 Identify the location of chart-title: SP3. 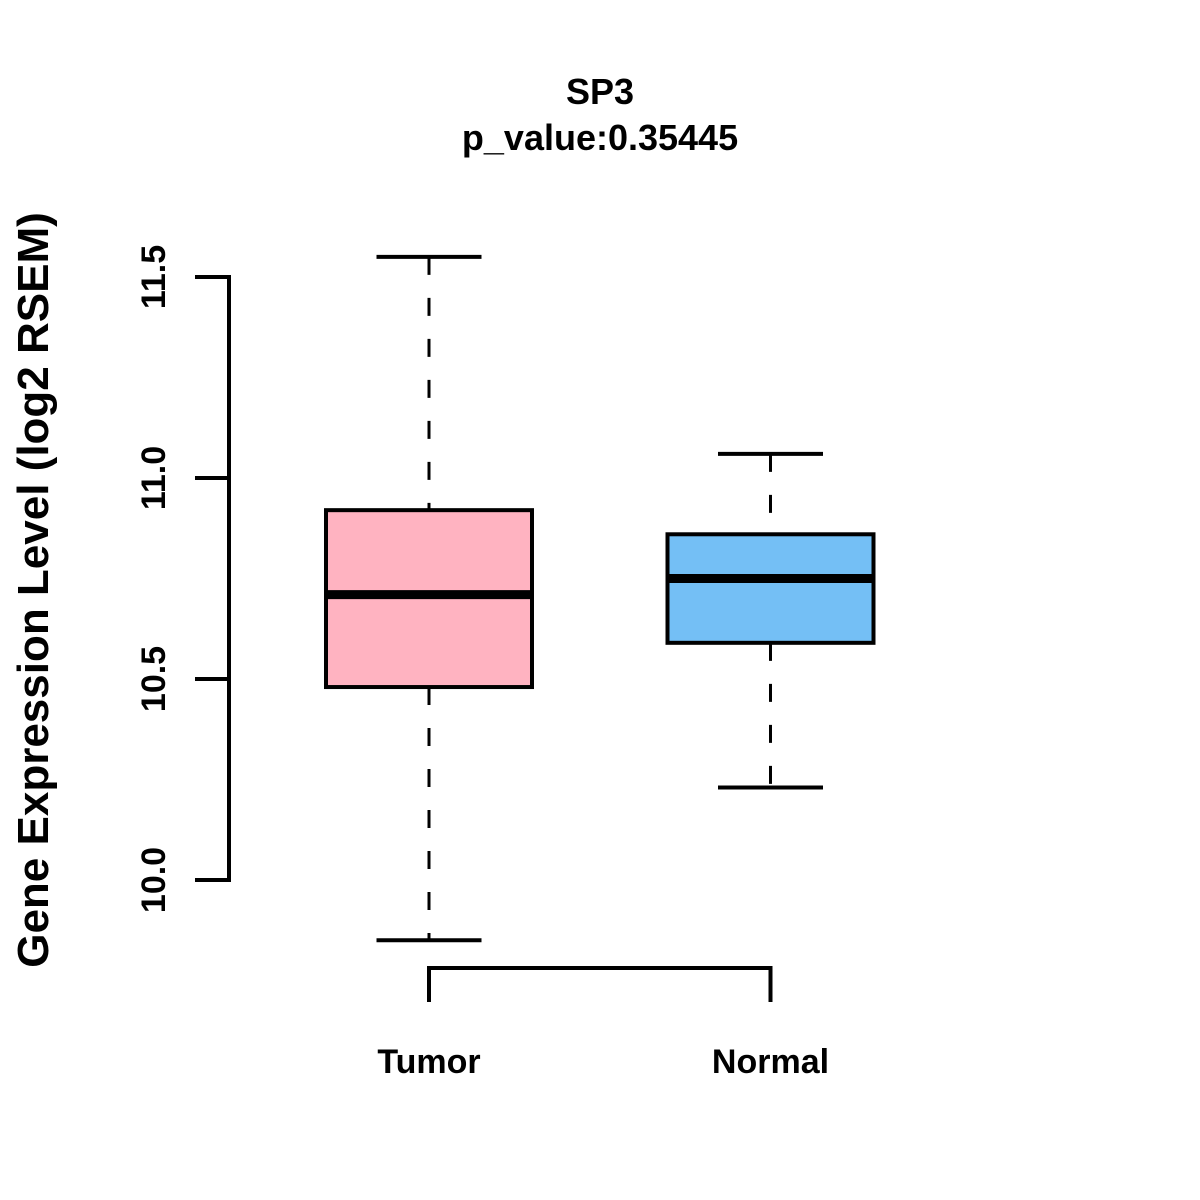
(600, 91).